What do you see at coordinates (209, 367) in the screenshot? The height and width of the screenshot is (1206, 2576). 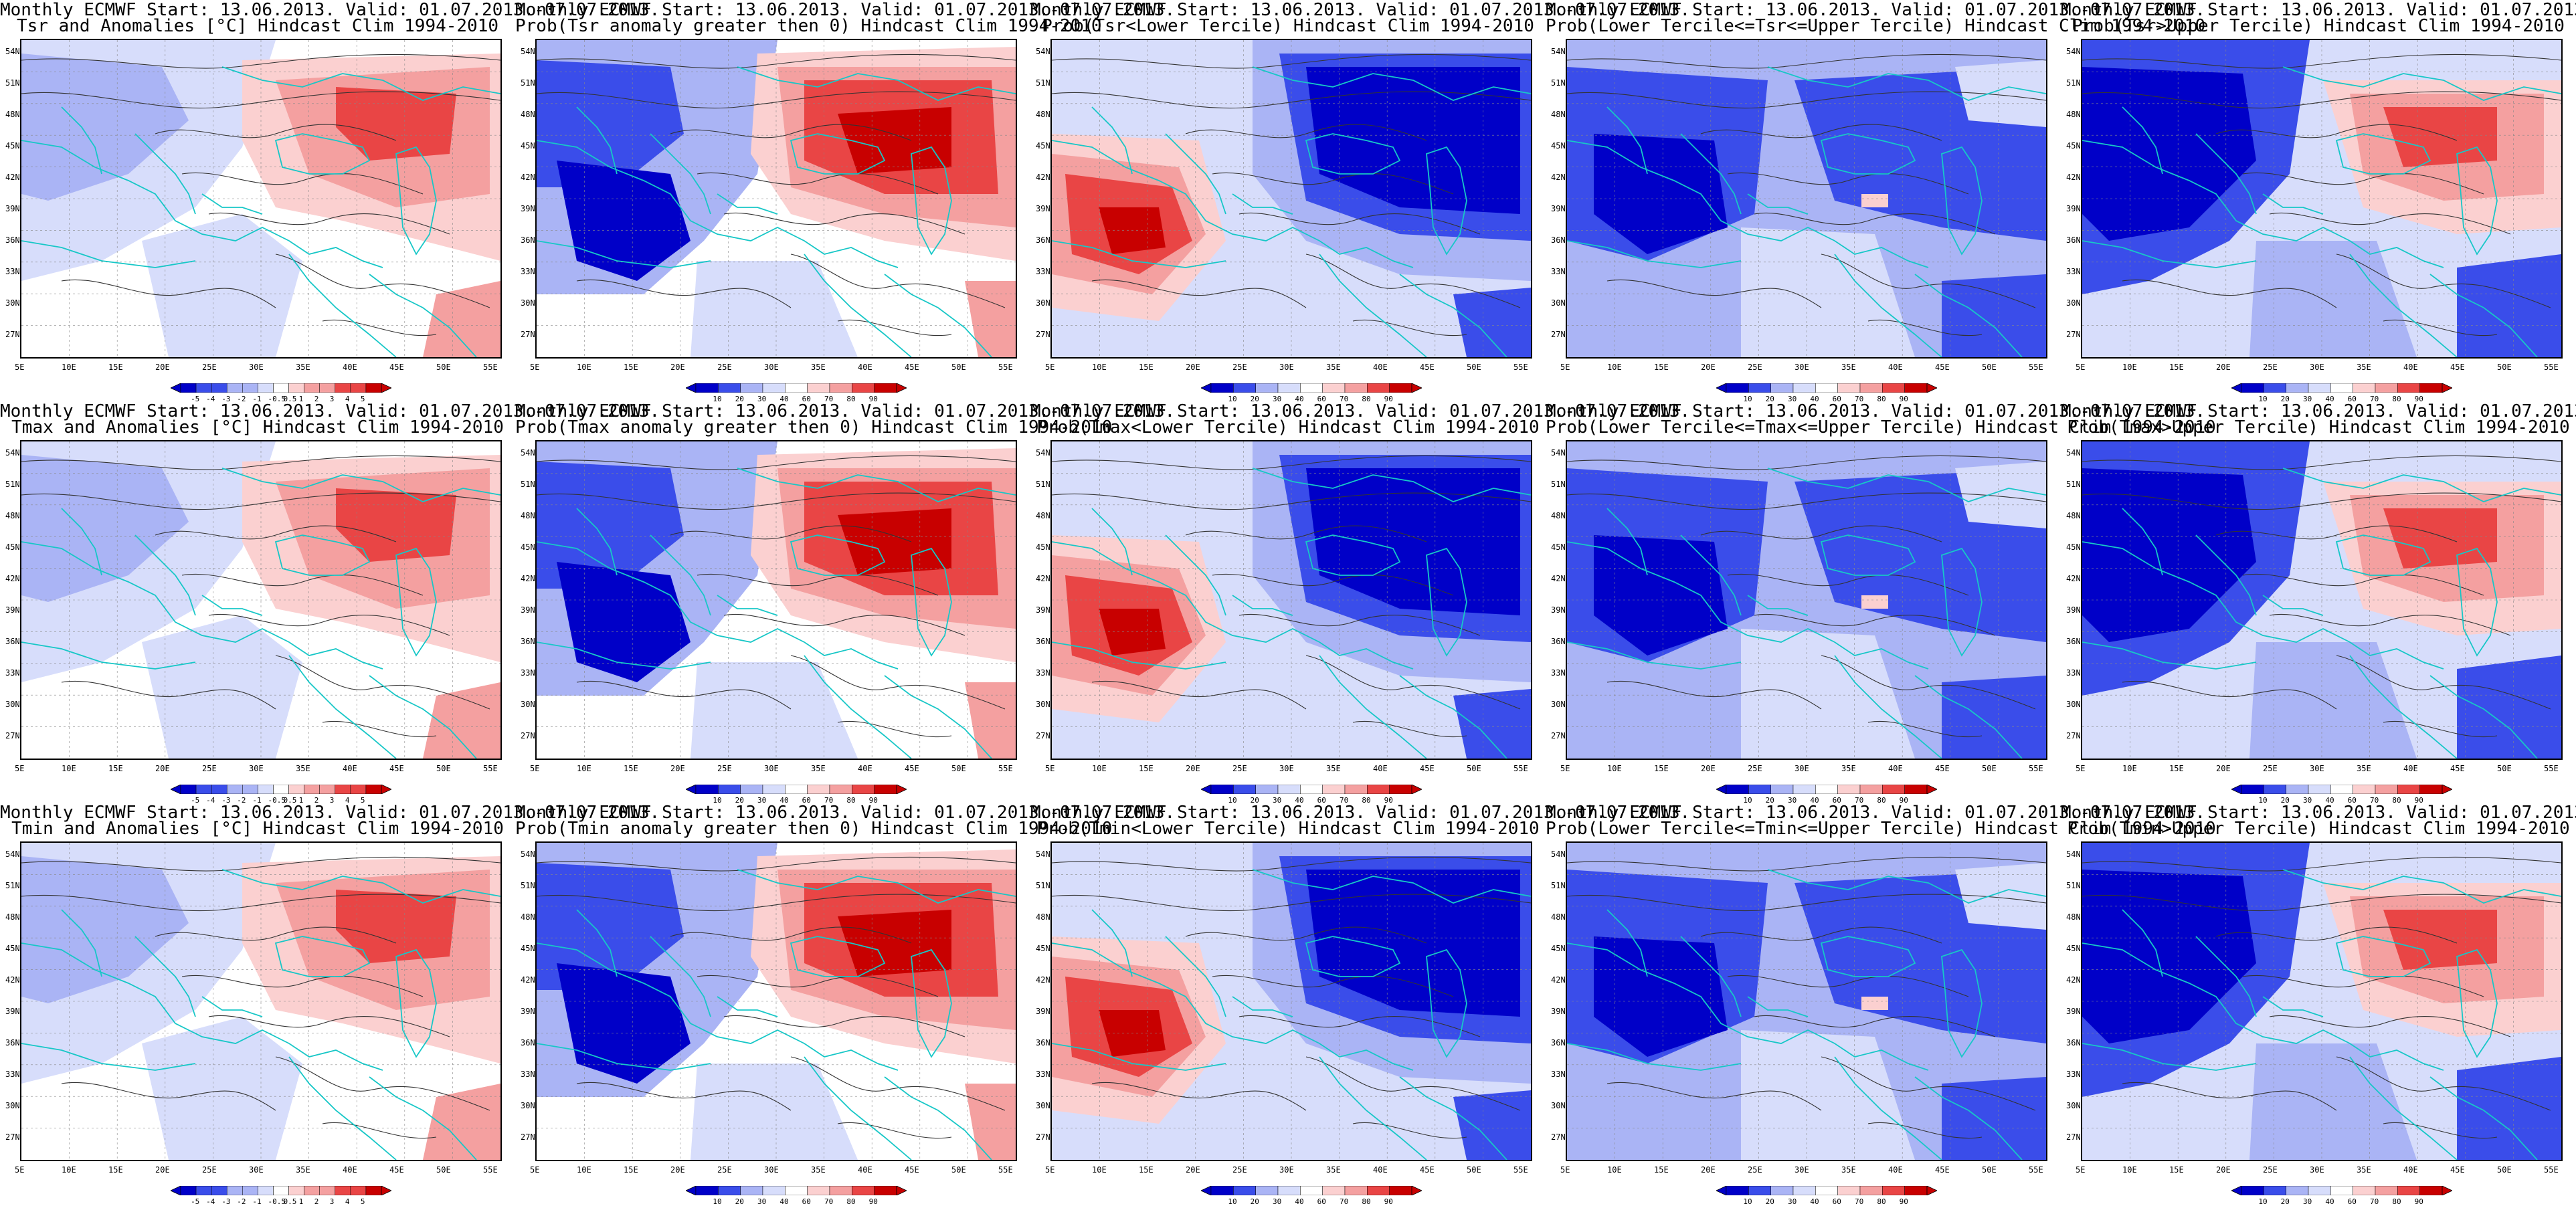 I see `lon-label: 25E` at bounding box center [209, 367].